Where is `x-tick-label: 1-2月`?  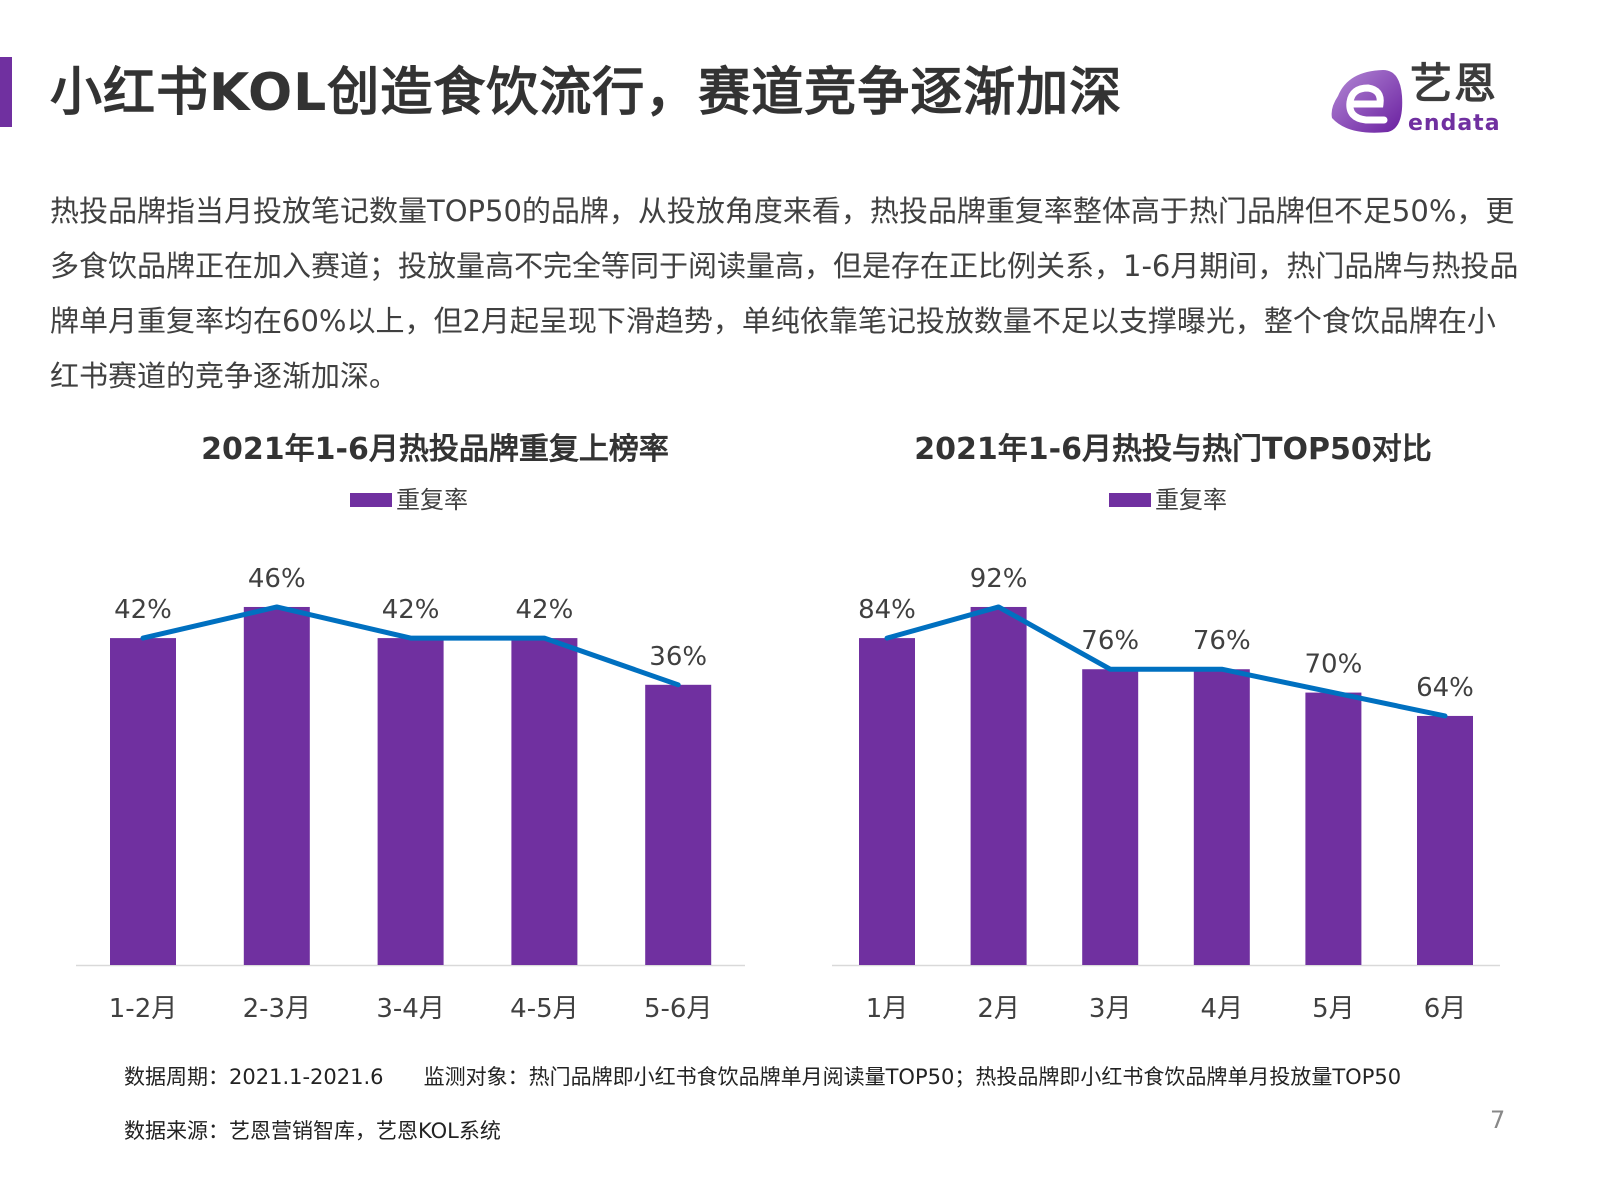 x-tick-label: 1-2月 is located at coordinates (143, 1009).